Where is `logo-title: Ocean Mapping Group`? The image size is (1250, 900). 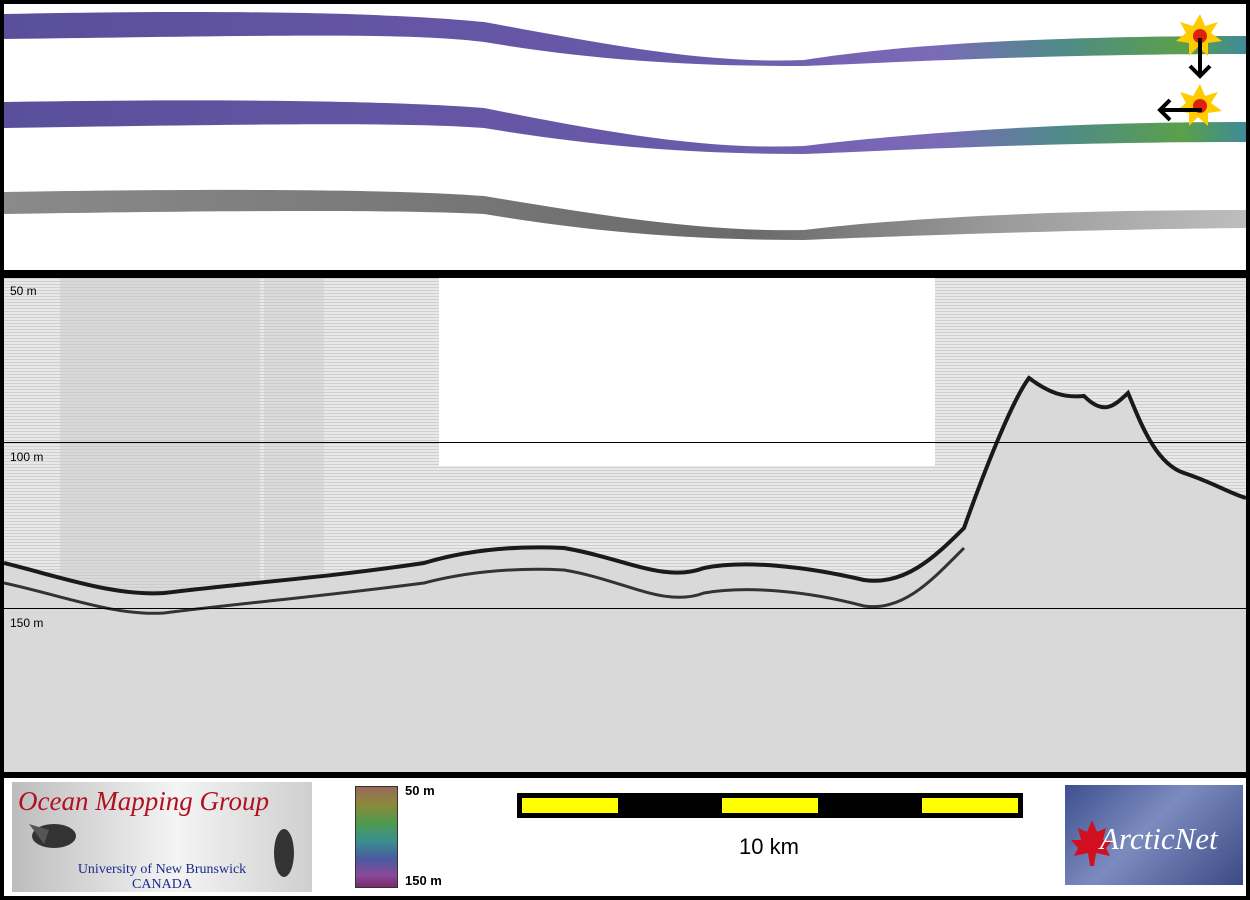
logo-title: Ocean Mapping Group is located at coordinates (143, 801).